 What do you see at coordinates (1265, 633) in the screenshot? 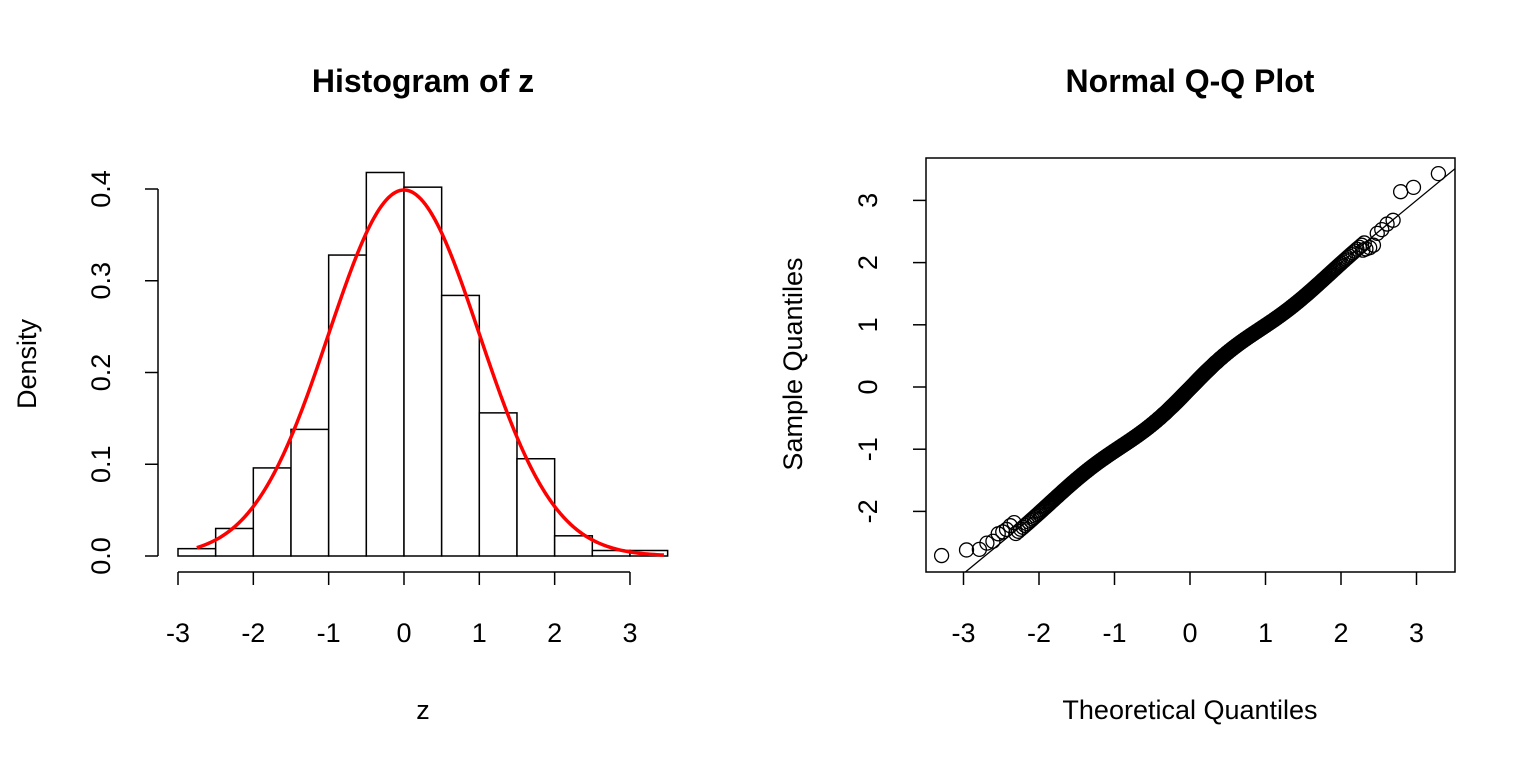
I see `qq-x-tick-label-4: 1` at bounding box center [1265, 633].